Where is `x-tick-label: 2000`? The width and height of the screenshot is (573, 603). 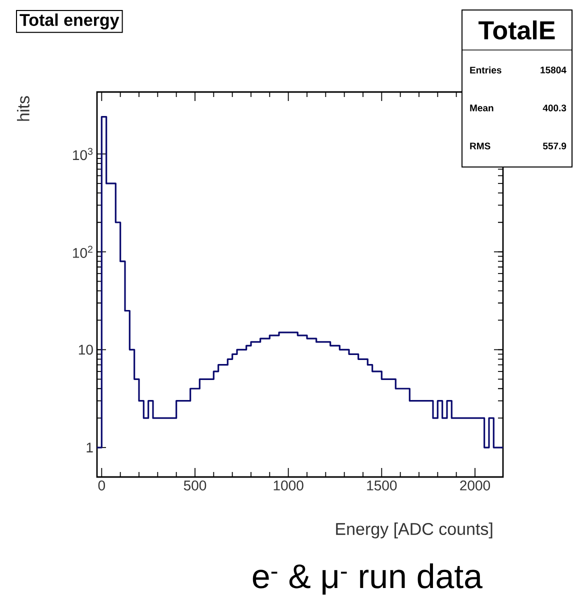
x-tick-label: 2000 is located at coordinates (475, 485).